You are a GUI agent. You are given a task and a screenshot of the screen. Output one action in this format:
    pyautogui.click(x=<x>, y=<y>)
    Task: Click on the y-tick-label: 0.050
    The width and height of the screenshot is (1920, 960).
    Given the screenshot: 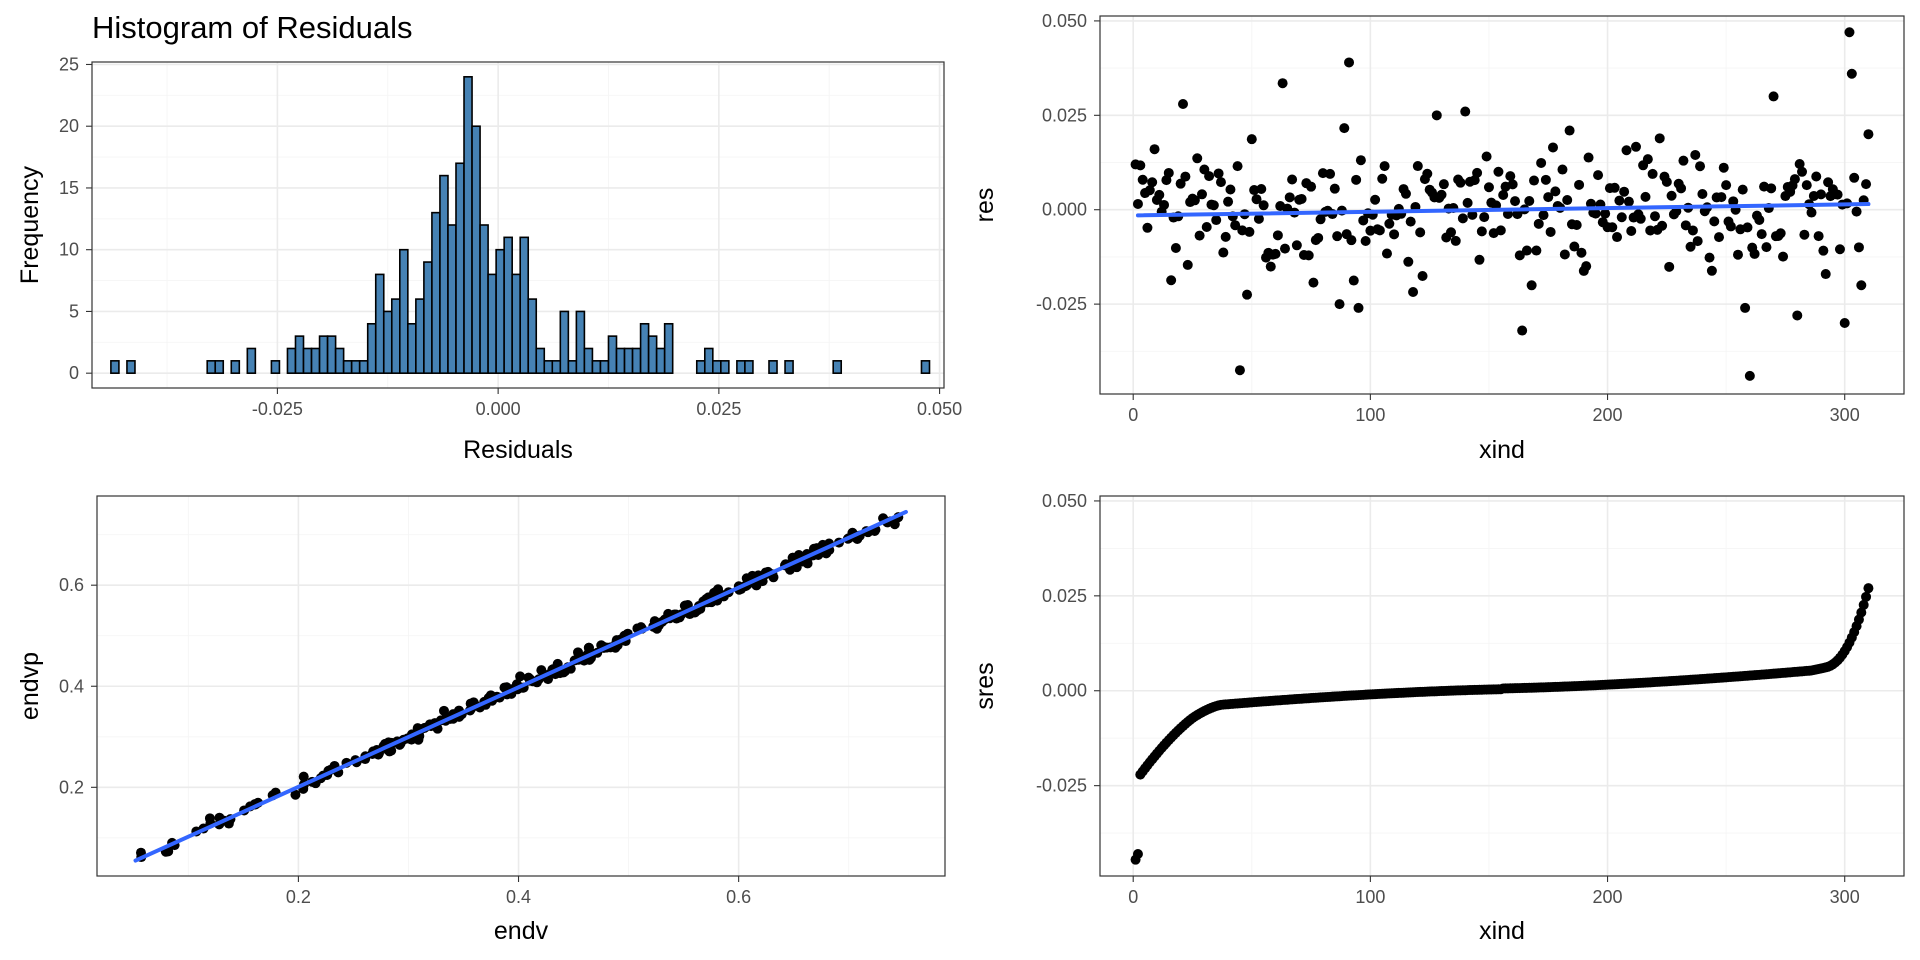 What is the action you would take?
    pyautogui.click(x=1064, y=21)
    